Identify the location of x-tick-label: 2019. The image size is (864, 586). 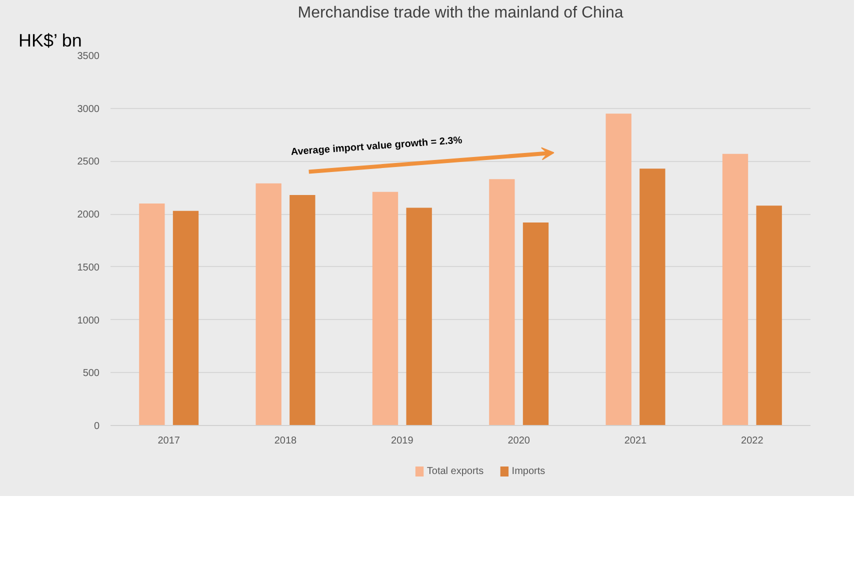
(402, 441).